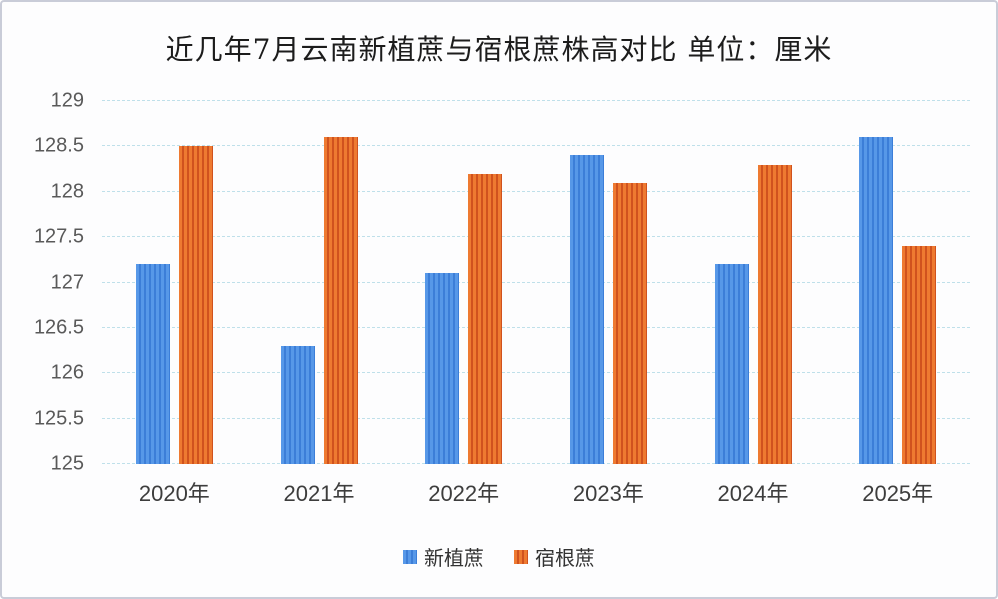  Describe the element at coordinates (731, 364) in the screenshot. I see `bar-新植蔗-2024年` at that location.